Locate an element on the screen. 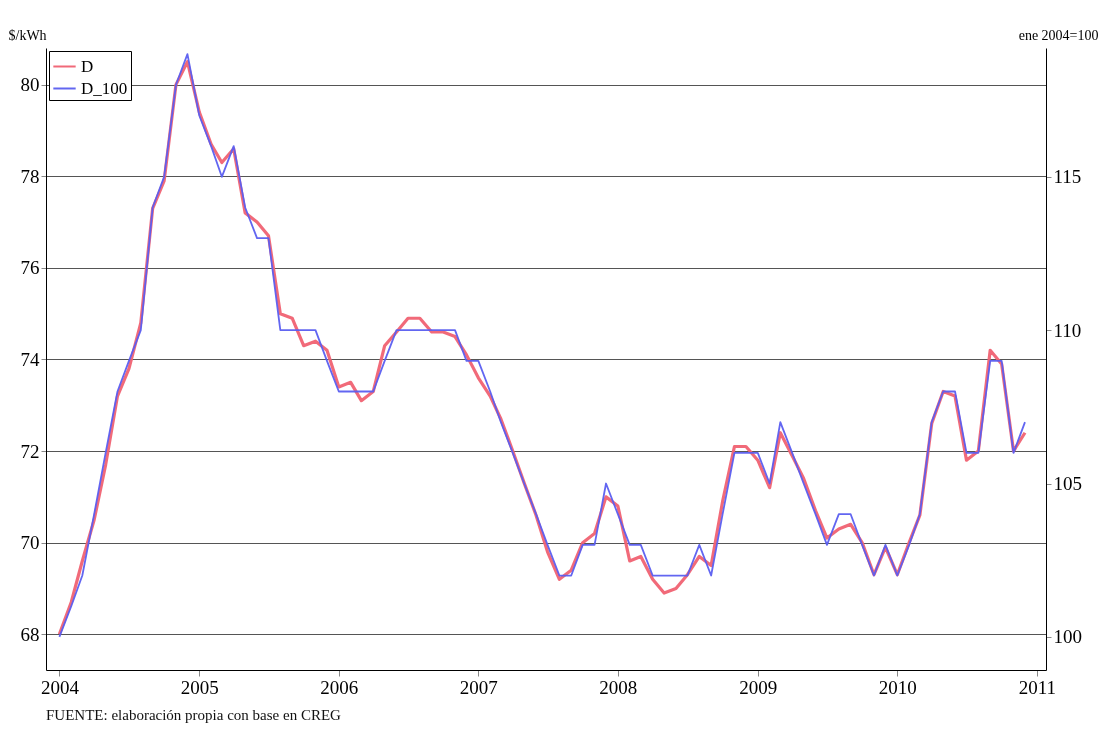  x-tick-label: 2008 is located at coordinates (618, 687).